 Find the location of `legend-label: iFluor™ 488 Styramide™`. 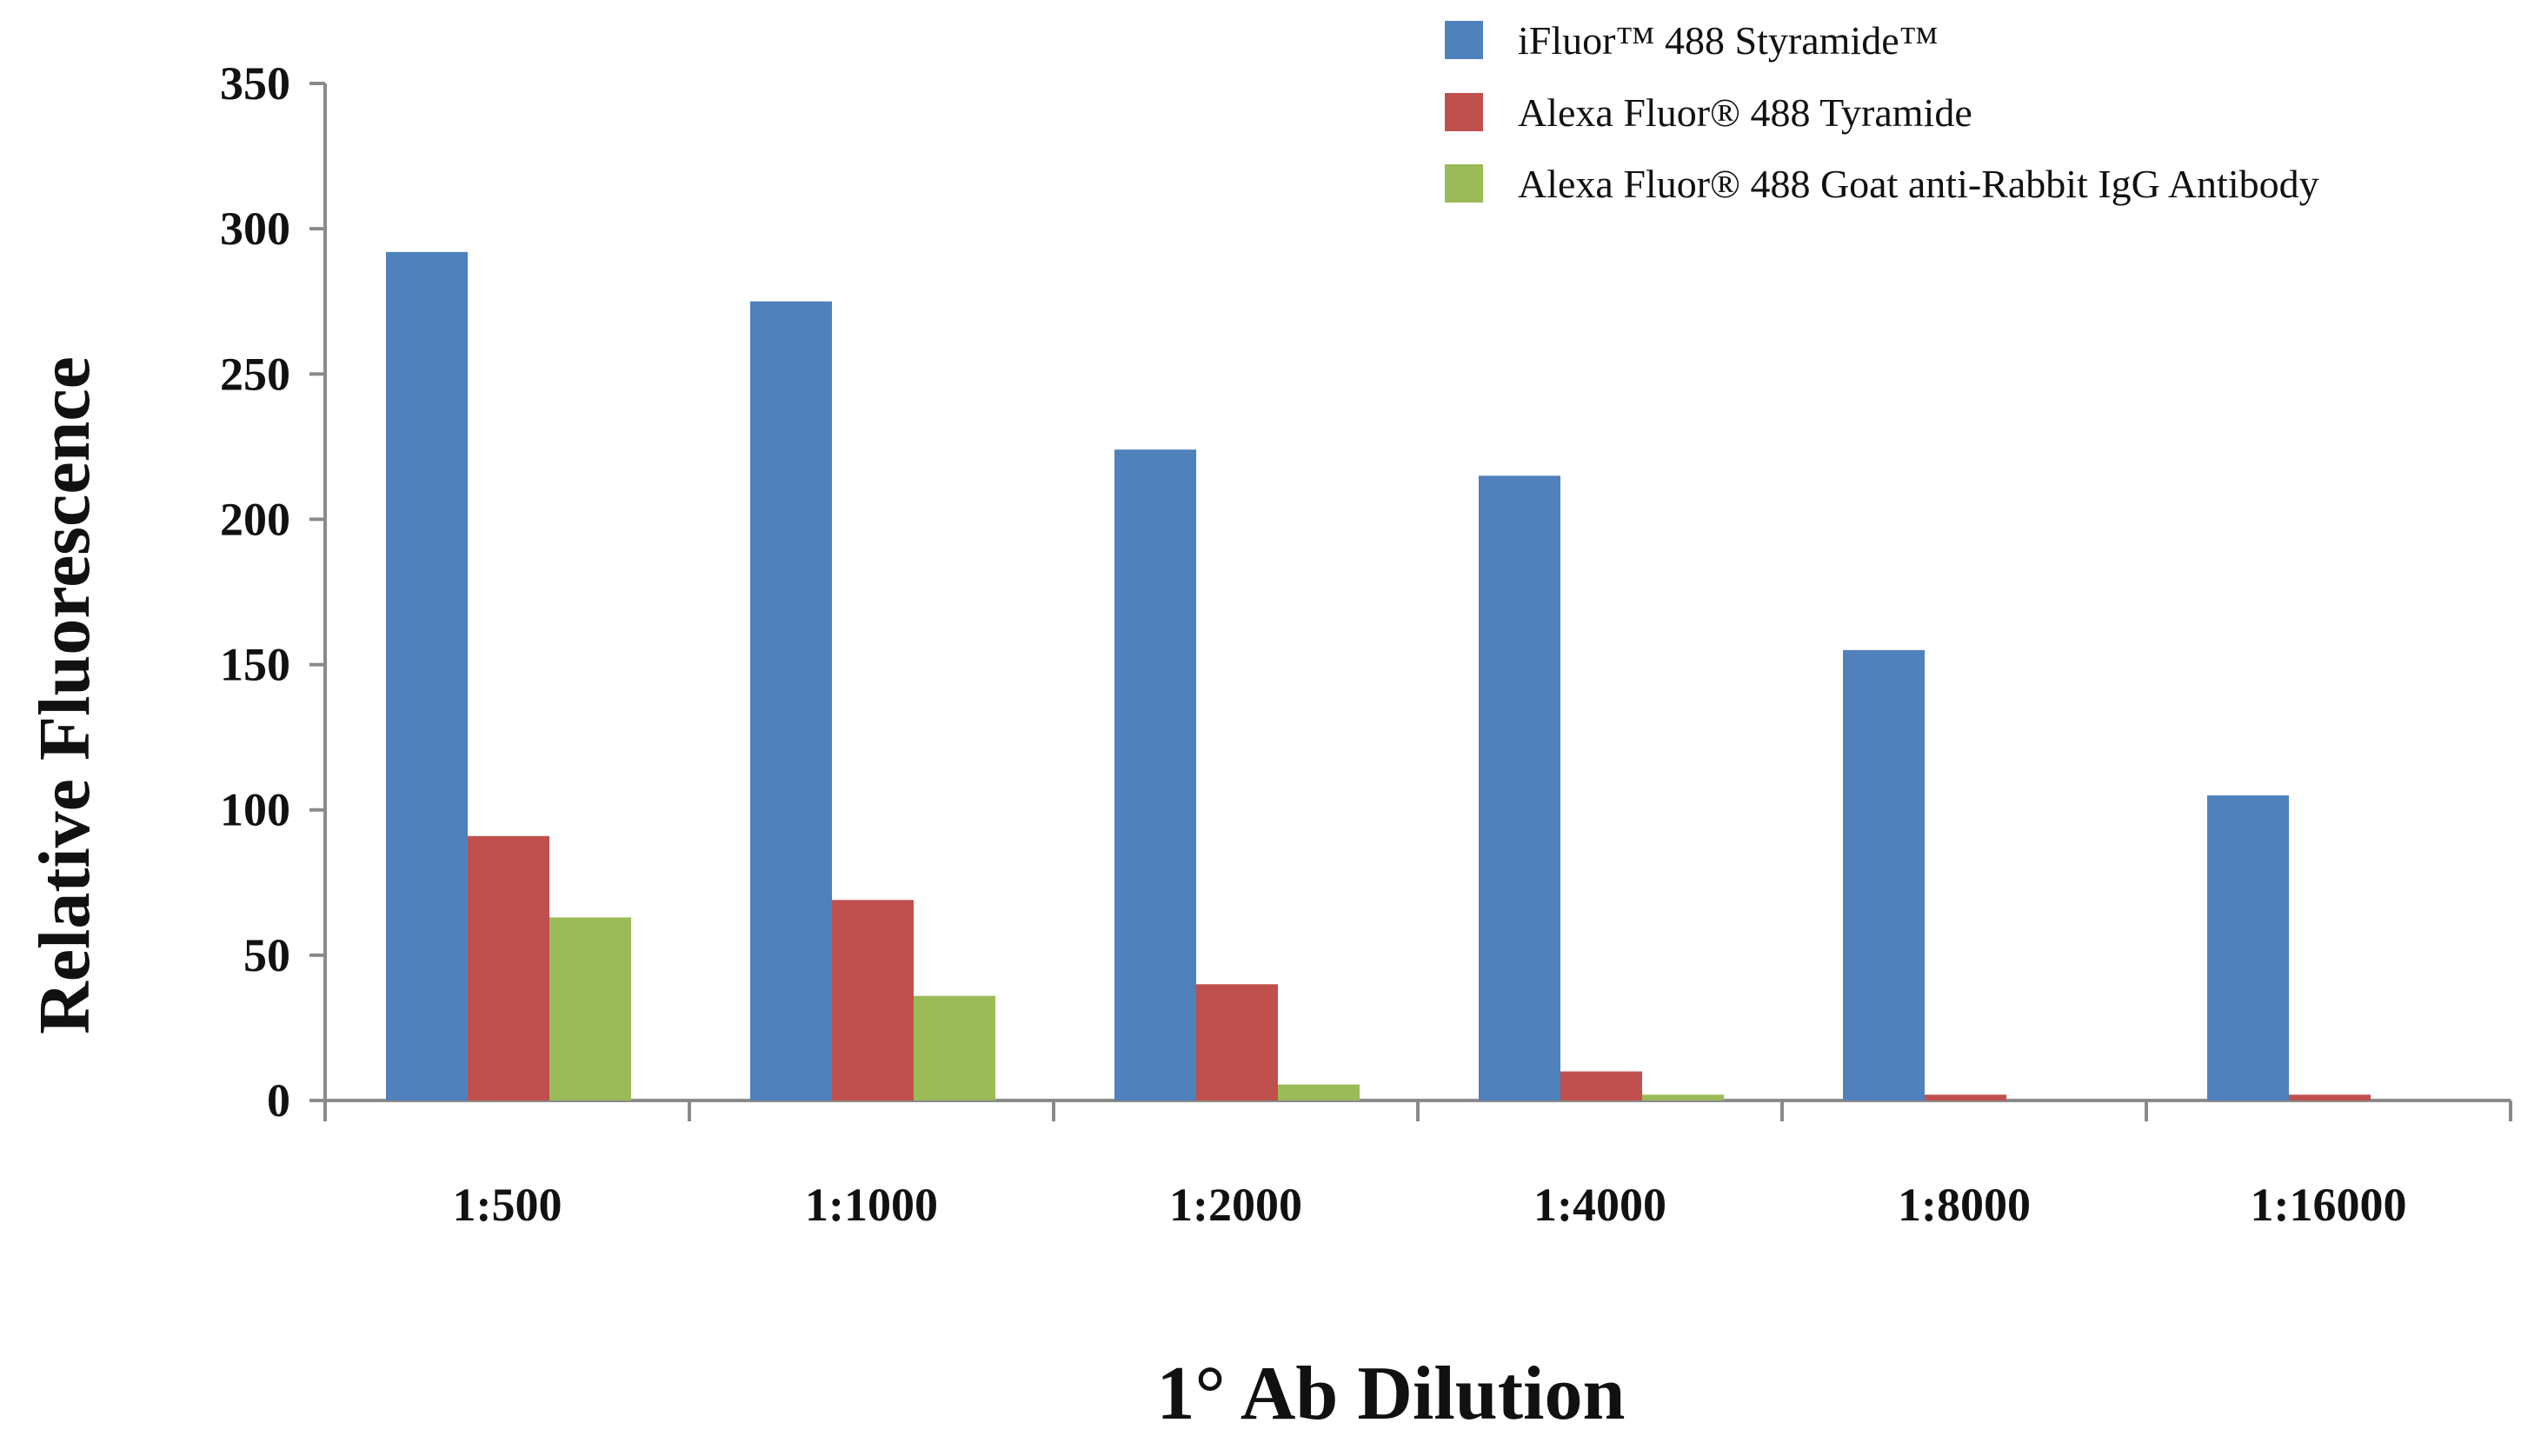

legend-label: iFluor™ 488 Styramide™ is located at coordinates (1728, 40).